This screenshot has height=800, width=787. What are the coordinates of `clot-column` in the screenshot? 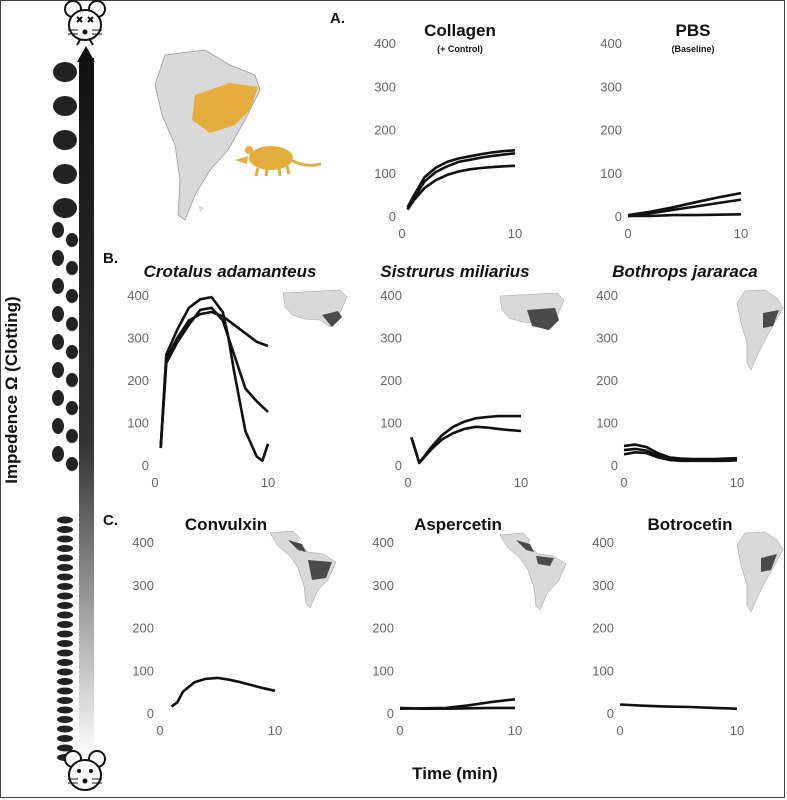 It's located at (65, 411).